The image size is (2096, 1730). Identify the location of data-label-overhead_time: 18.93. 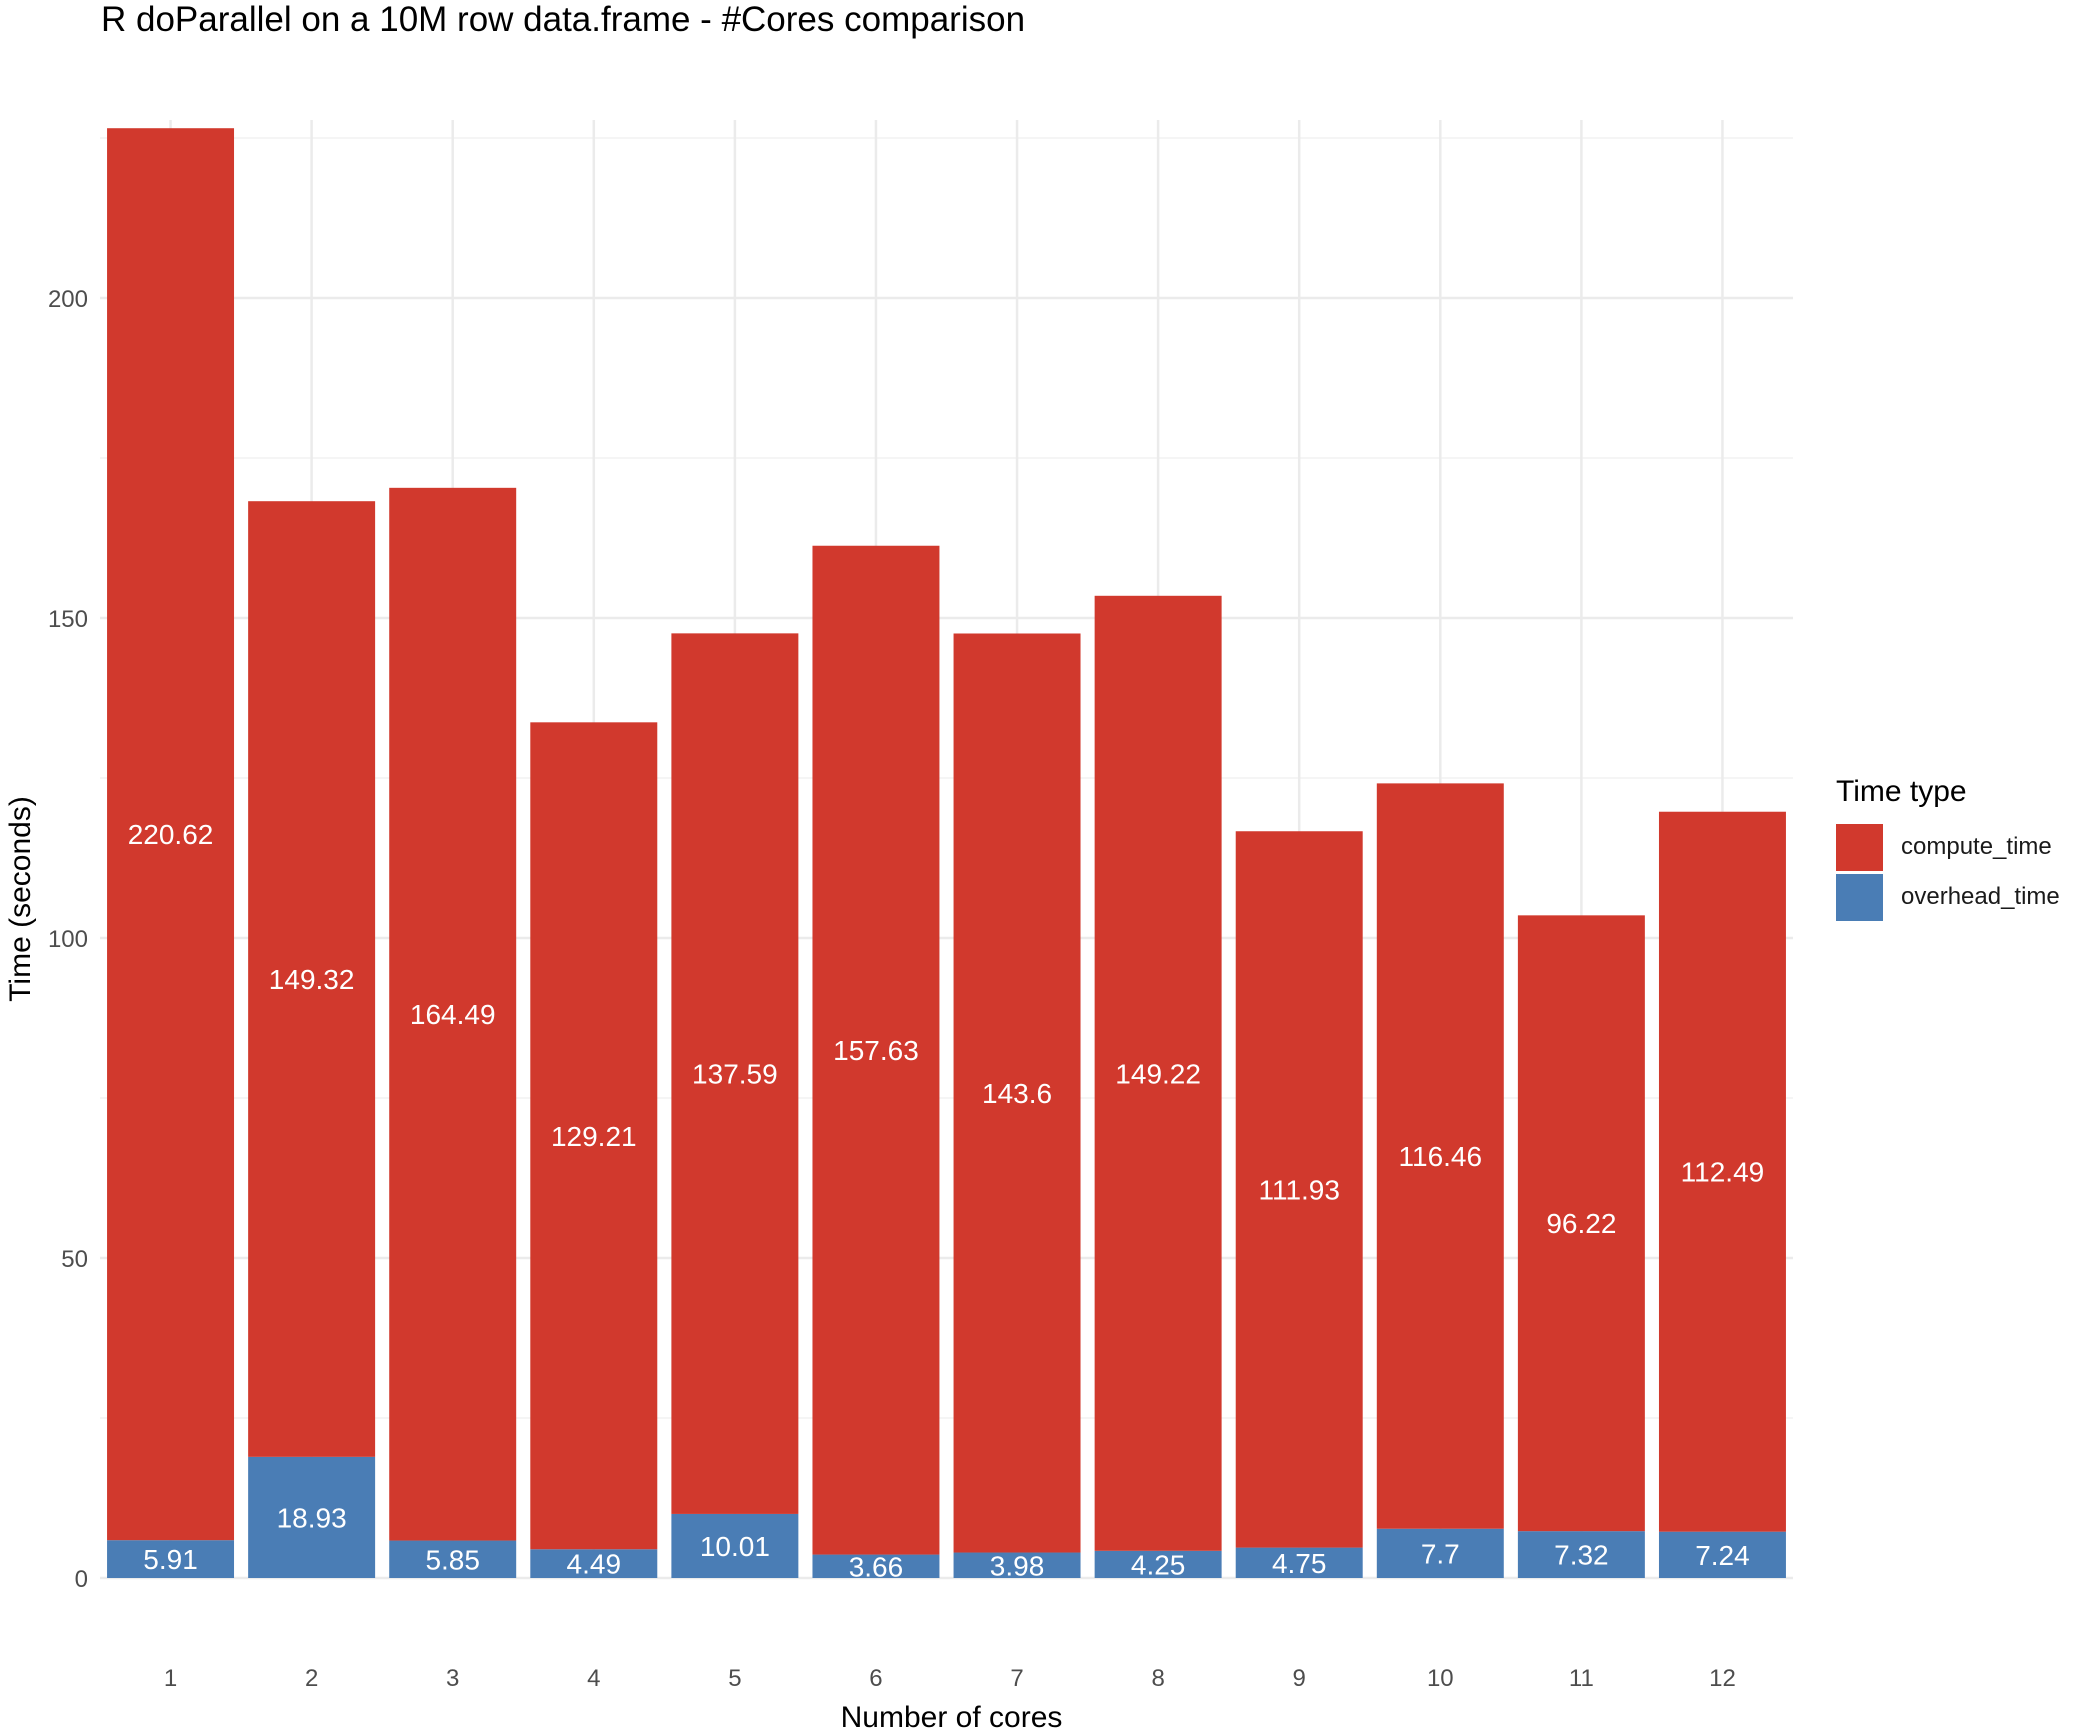
(312, 1517).